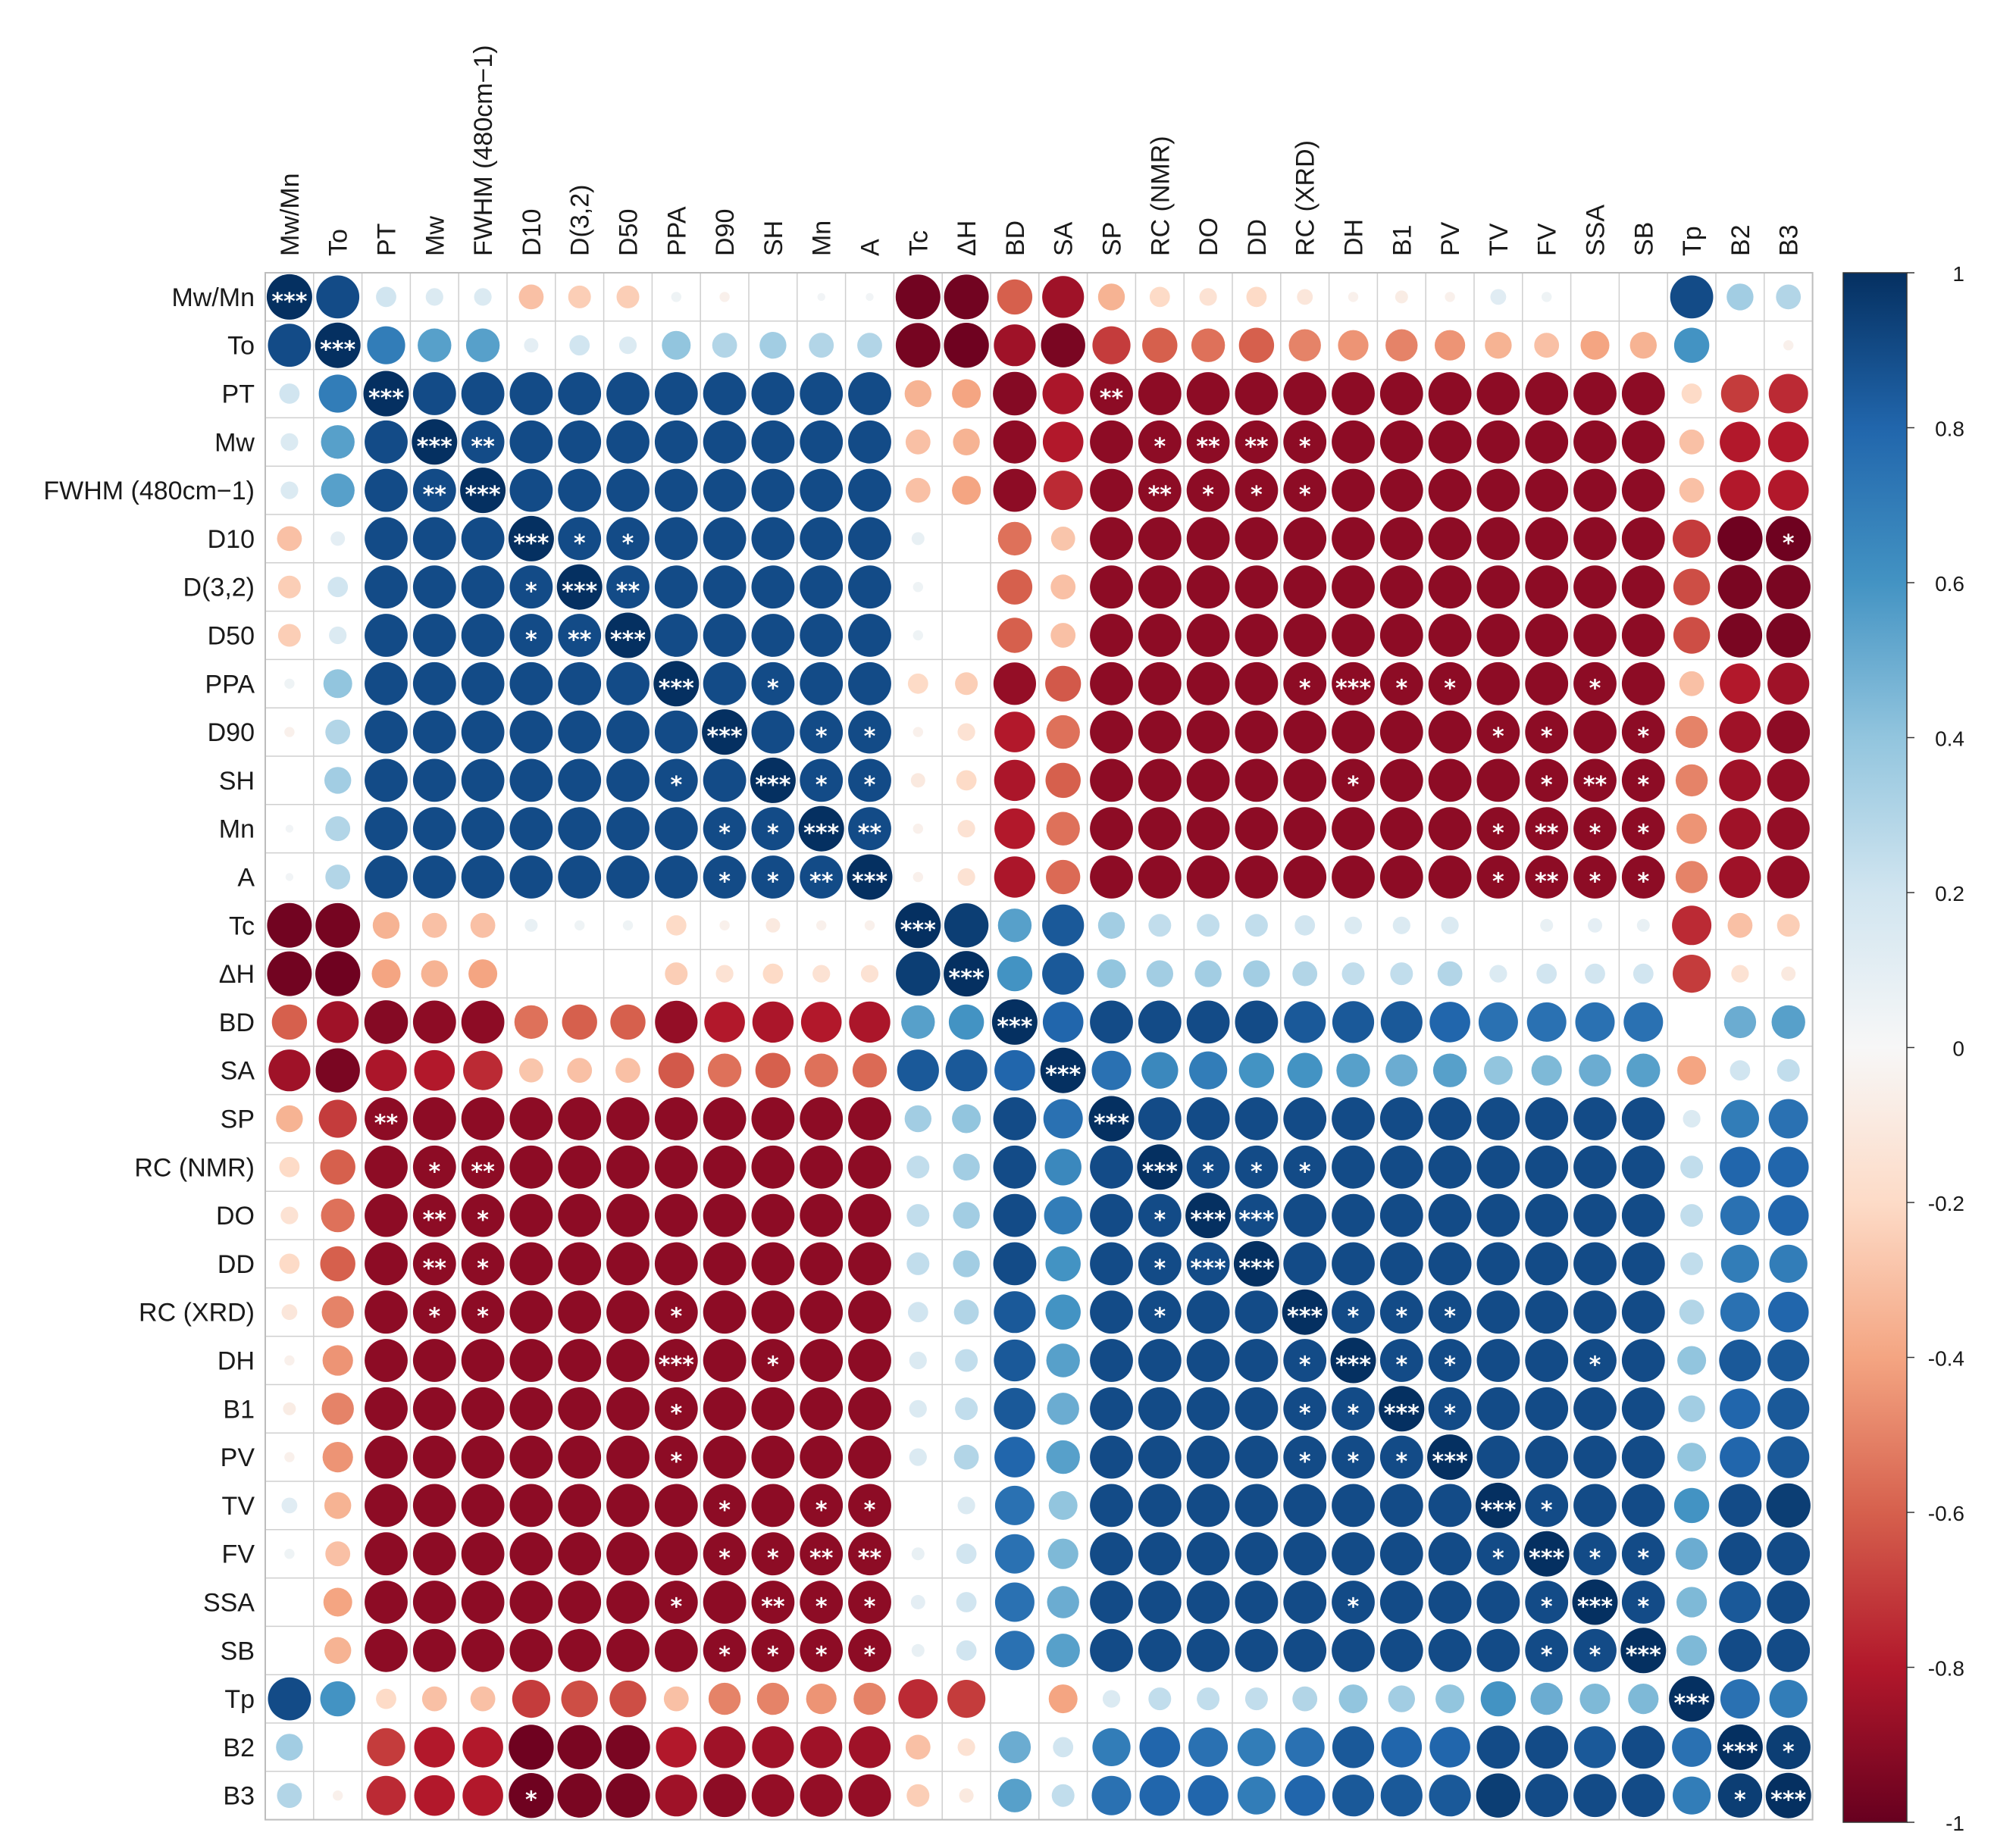 The height and width of the screenshot is (1845, 2016). I want to click on corr-circle-b2-a, so click(869, 1747).